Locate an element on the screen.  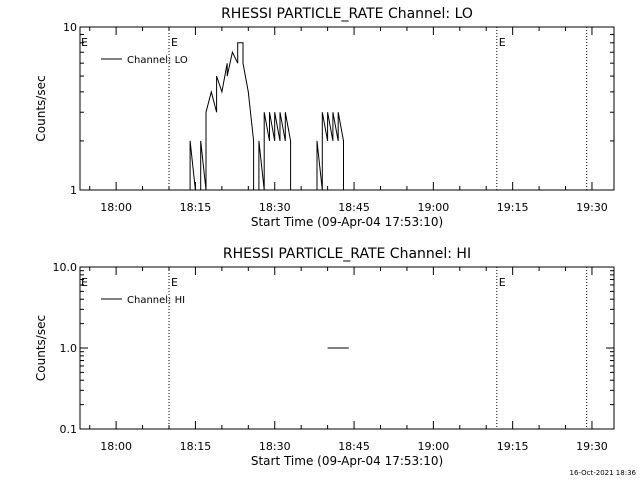
y-tick-label: 1 is located at coordinates (73, 190).